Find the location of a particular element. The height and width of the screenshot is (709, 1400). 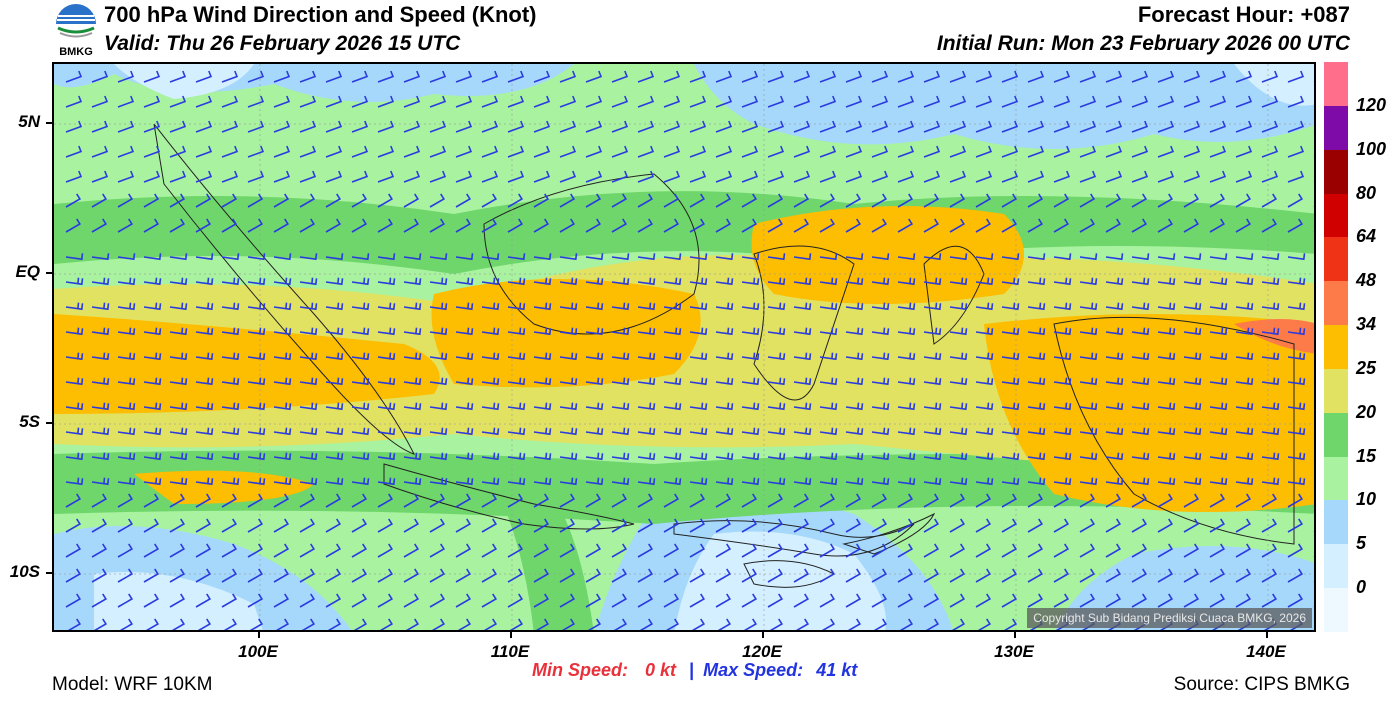

colorbar-label: 5 is located at coordinates (1361, 543).